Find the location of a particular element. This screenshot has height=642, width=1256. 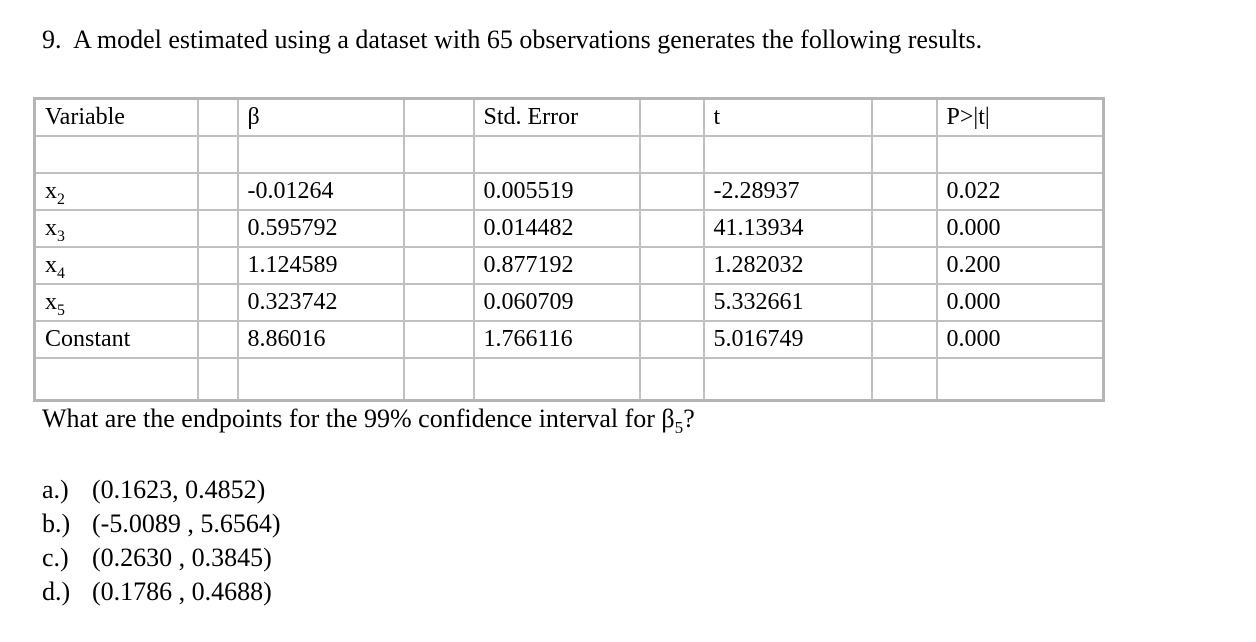

variable-cell: Constant is located at coordinates (116, 339).